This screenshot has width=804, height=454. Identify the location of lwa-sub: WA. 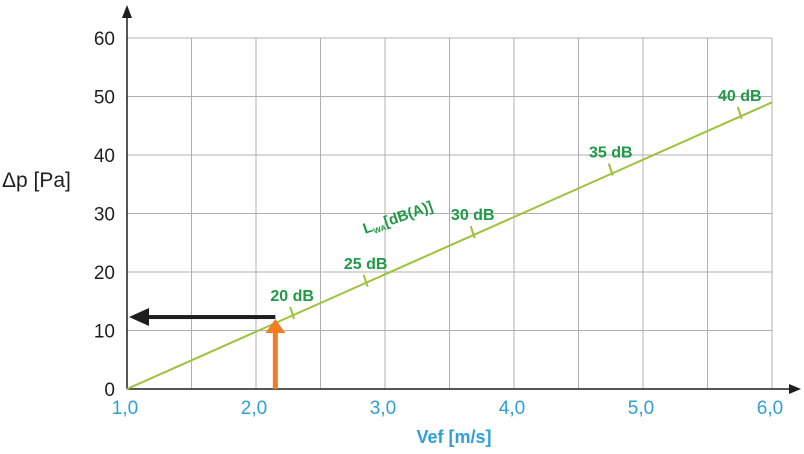
(379, 229).